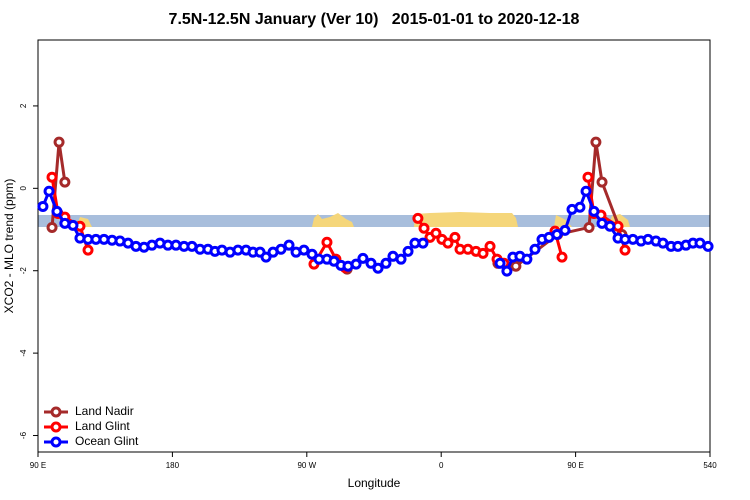 The width and height of the screenshot is (750, 500). What do you see at coordinates (102, 426) in the screenshot?
I see `legend-label: Land Glint` at bounding box center [102, 426].